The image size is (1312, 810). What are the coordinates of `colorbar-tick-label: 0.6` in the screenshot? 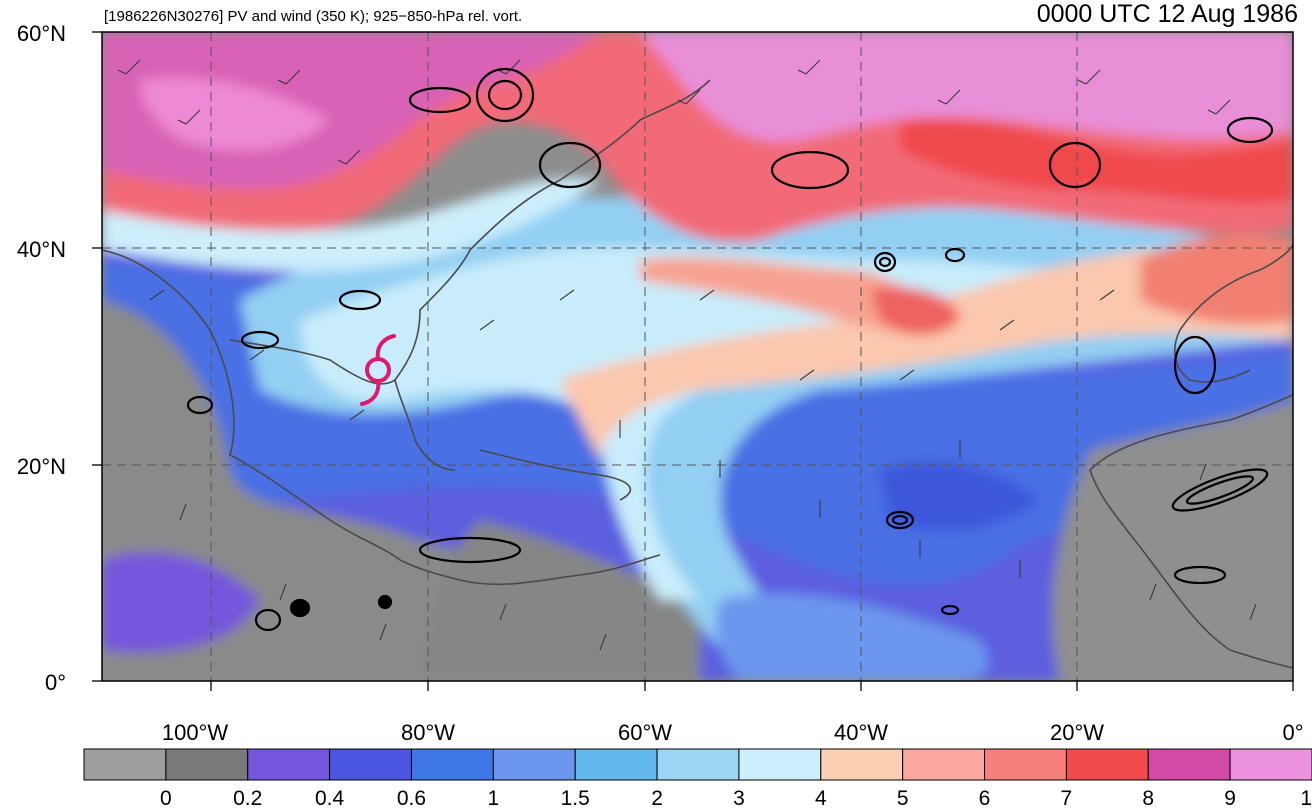 It's located at (411, 798).